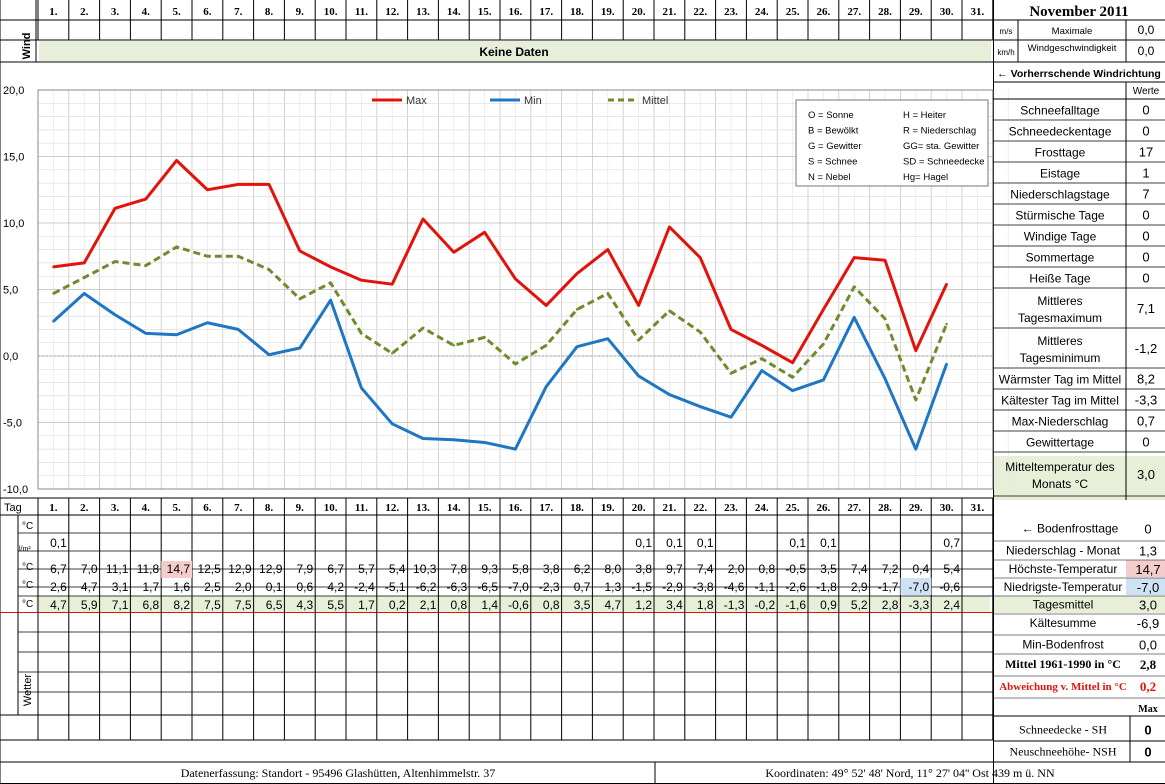 The height and width of the screenshot is (784, 1165). Describe the element at coordinates (919, 605) in the screenshot. I see `cell-mean: -3,3` at that location.